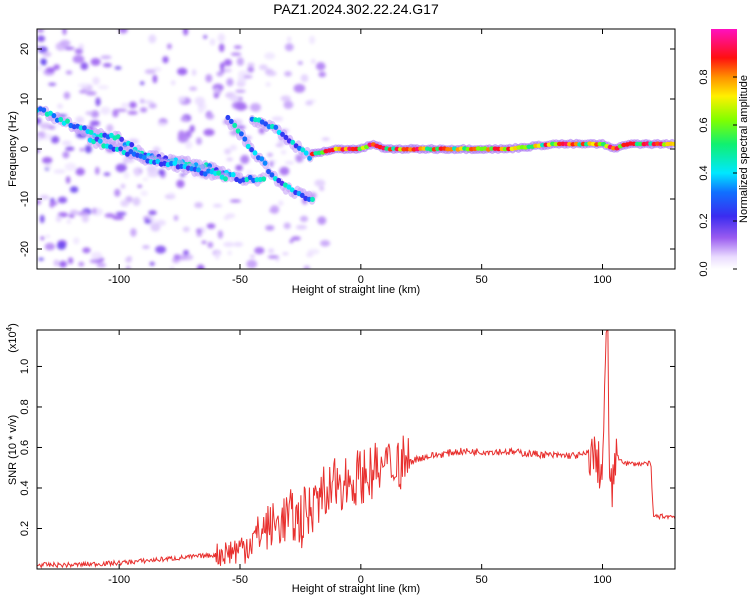  I want to click on spectrogram-x-axis-label: Height of straight line (km), so click(356, 290).